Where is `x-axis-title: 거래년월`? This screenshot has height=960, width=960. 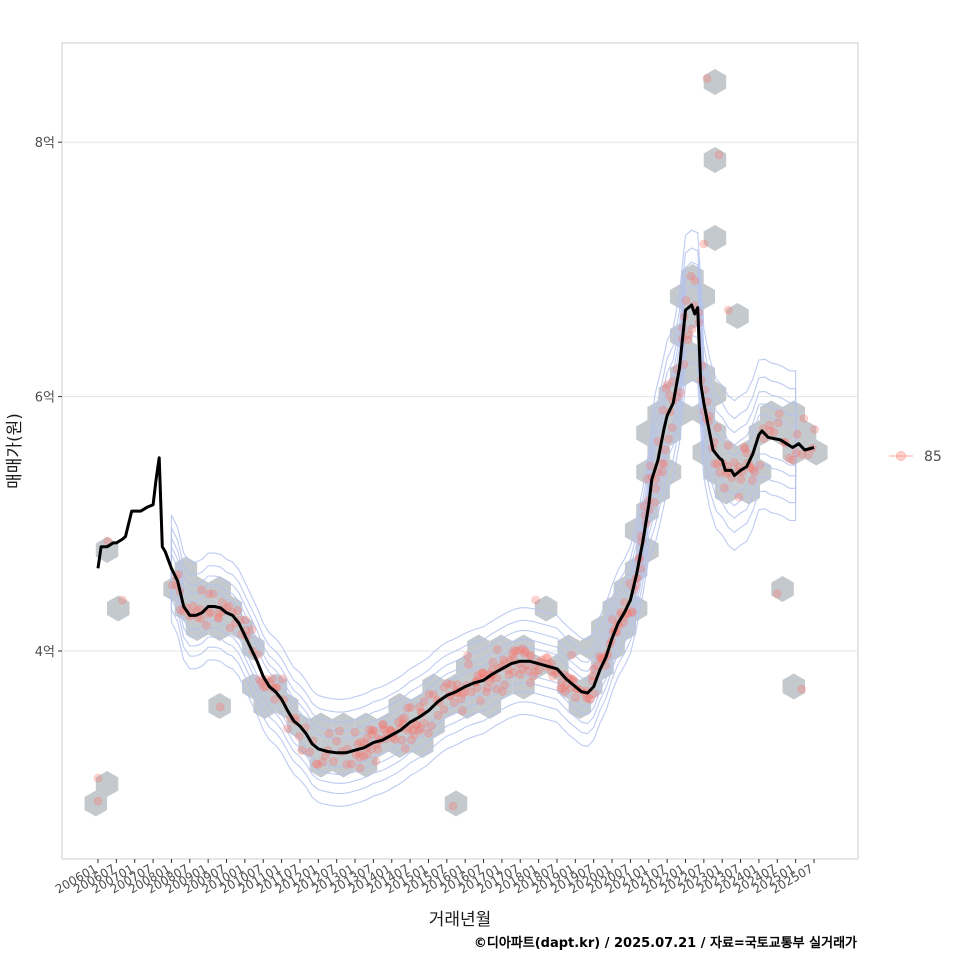
x-axis-title: 거래년월 is located at coordinates (460, 920).